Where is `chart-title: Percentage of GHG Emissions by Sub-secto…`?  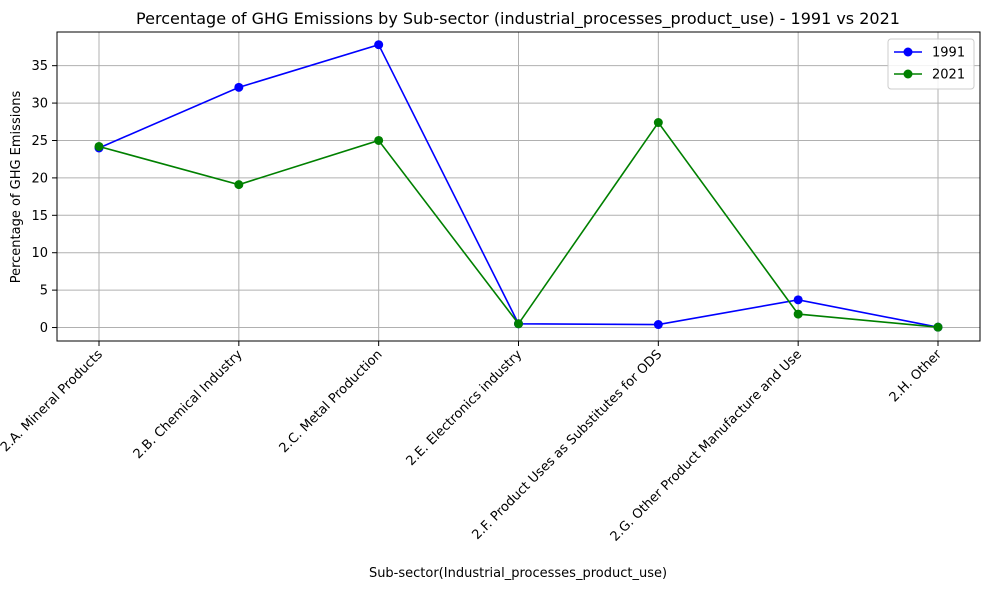
chart-title: Percentage of GHG Emissions by Sub-secto… is located at coordinates (518, 19).